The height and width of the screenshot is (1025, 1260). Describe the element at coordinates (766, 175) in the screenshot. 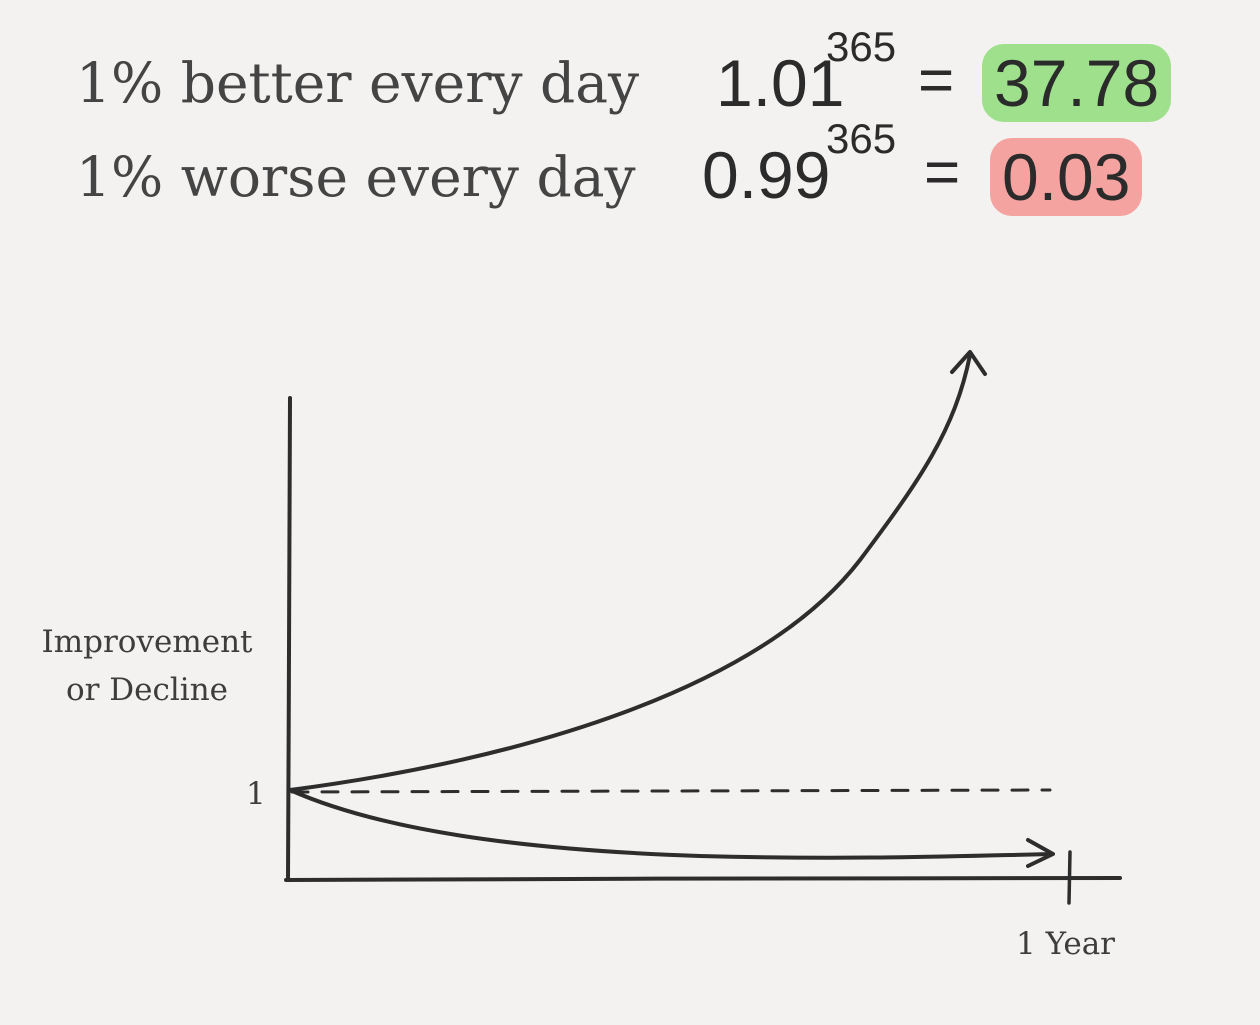

I see `worse-base: 0.99` at that location.